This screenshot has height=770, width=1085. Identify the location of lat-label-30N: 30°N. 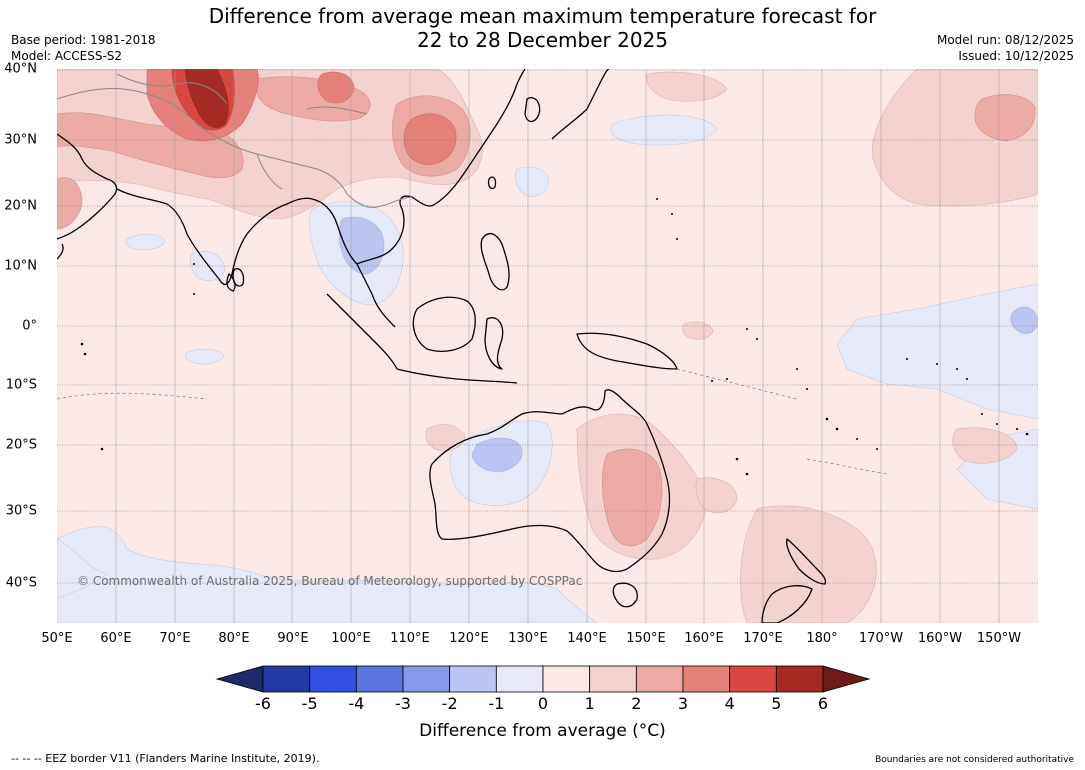
(20, 140).